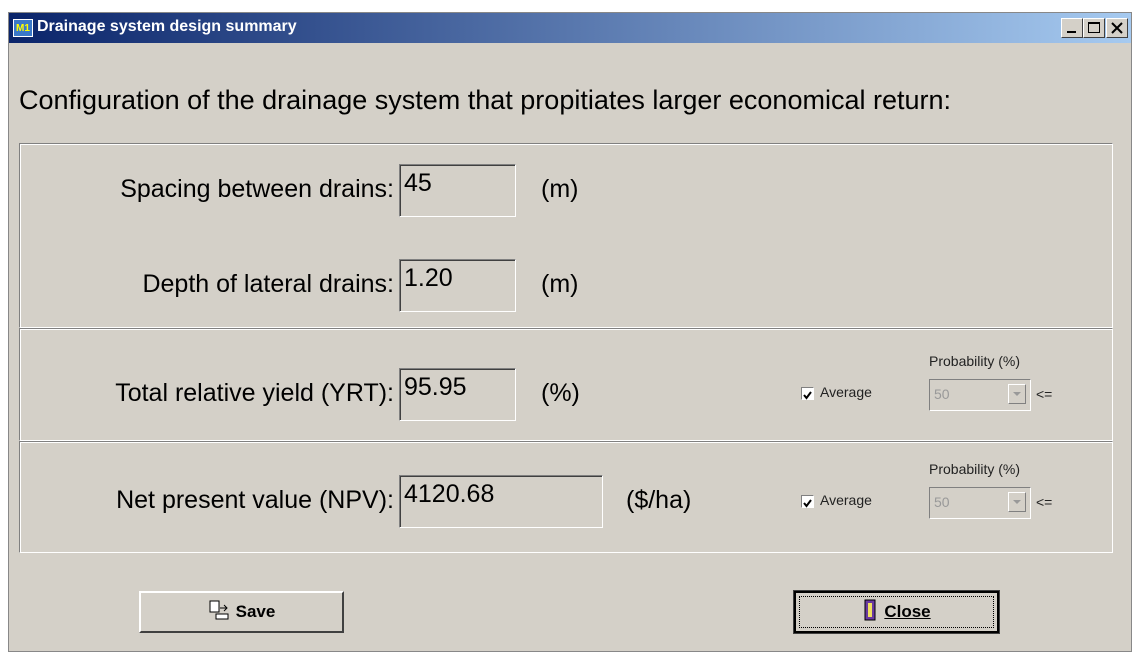 Image resolution: width=1140 pixels, height=657 pixels. I want to click on field-label: Spacing between drains:, so click(257, 189).